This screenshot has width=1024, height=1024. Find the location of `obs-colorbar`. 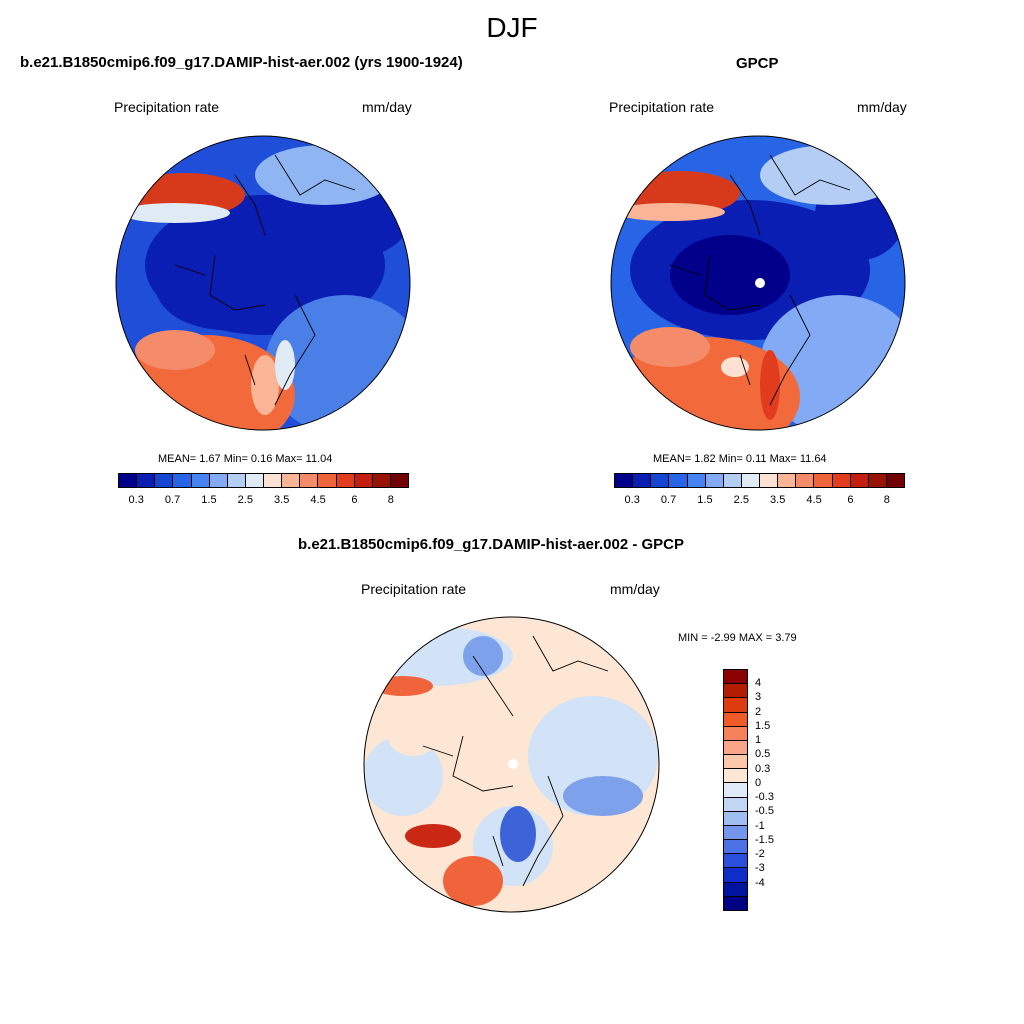

obs-colorbar is located at coordinates (759, 480).